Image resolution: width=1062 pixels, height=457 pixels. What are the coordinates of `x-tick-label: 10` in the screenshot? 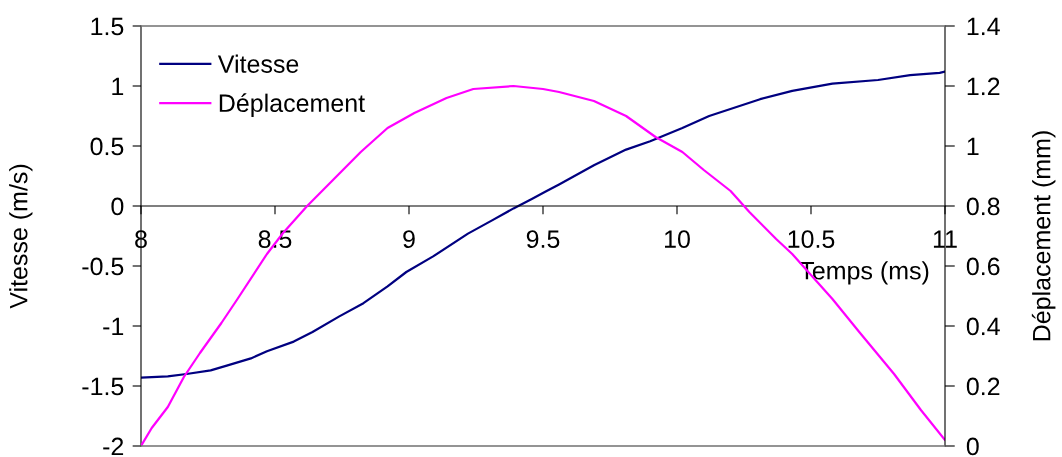 It's located at (677, 239).